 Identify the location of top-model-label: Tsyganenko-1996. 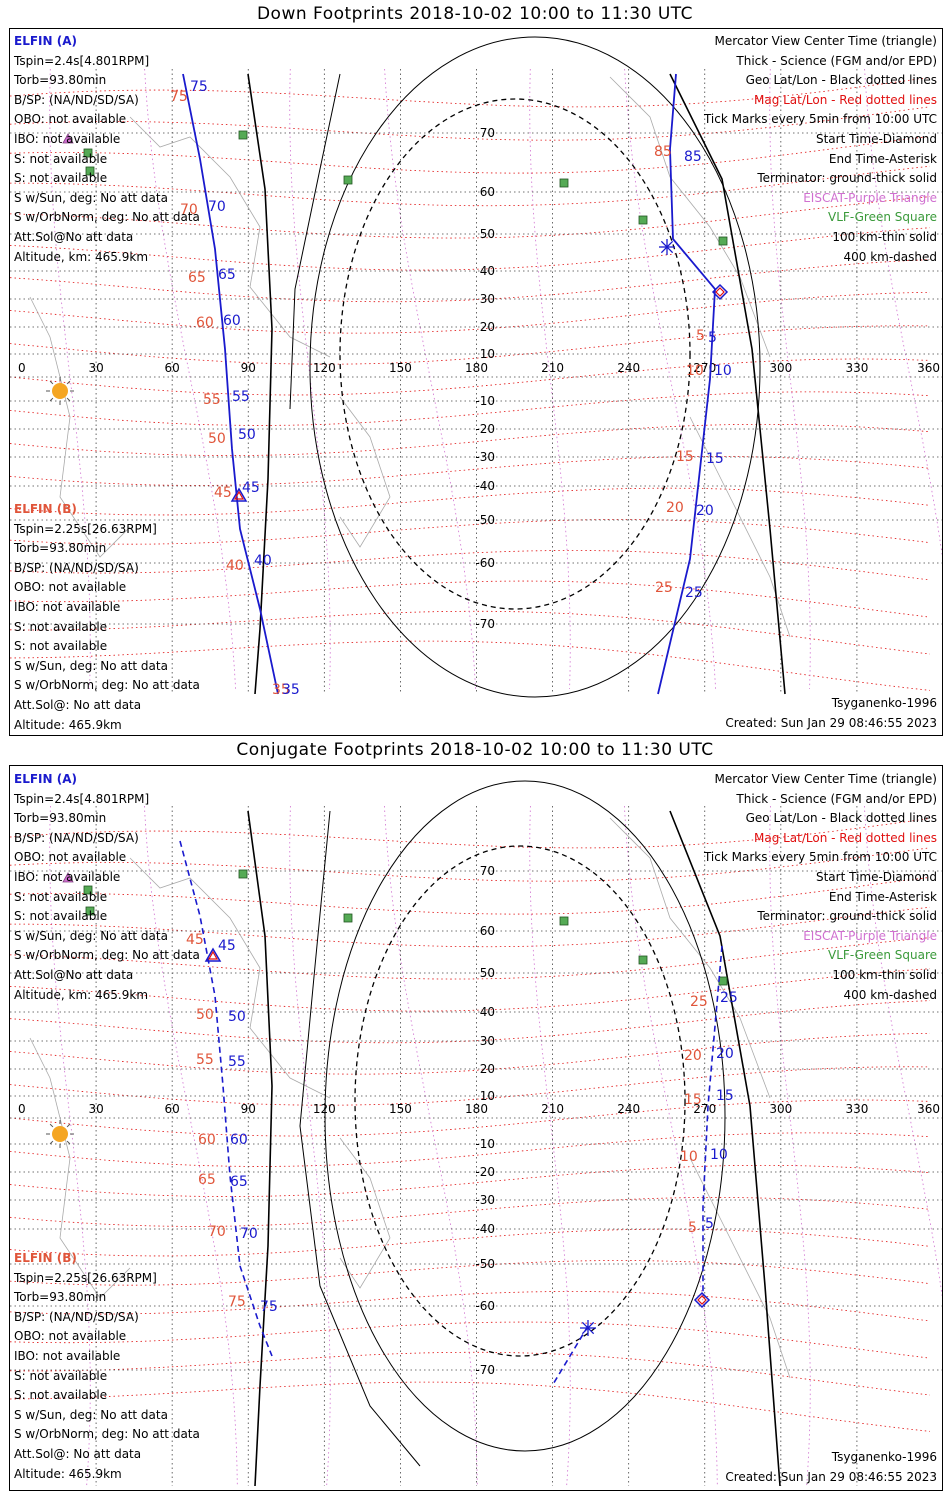
(884, 703).